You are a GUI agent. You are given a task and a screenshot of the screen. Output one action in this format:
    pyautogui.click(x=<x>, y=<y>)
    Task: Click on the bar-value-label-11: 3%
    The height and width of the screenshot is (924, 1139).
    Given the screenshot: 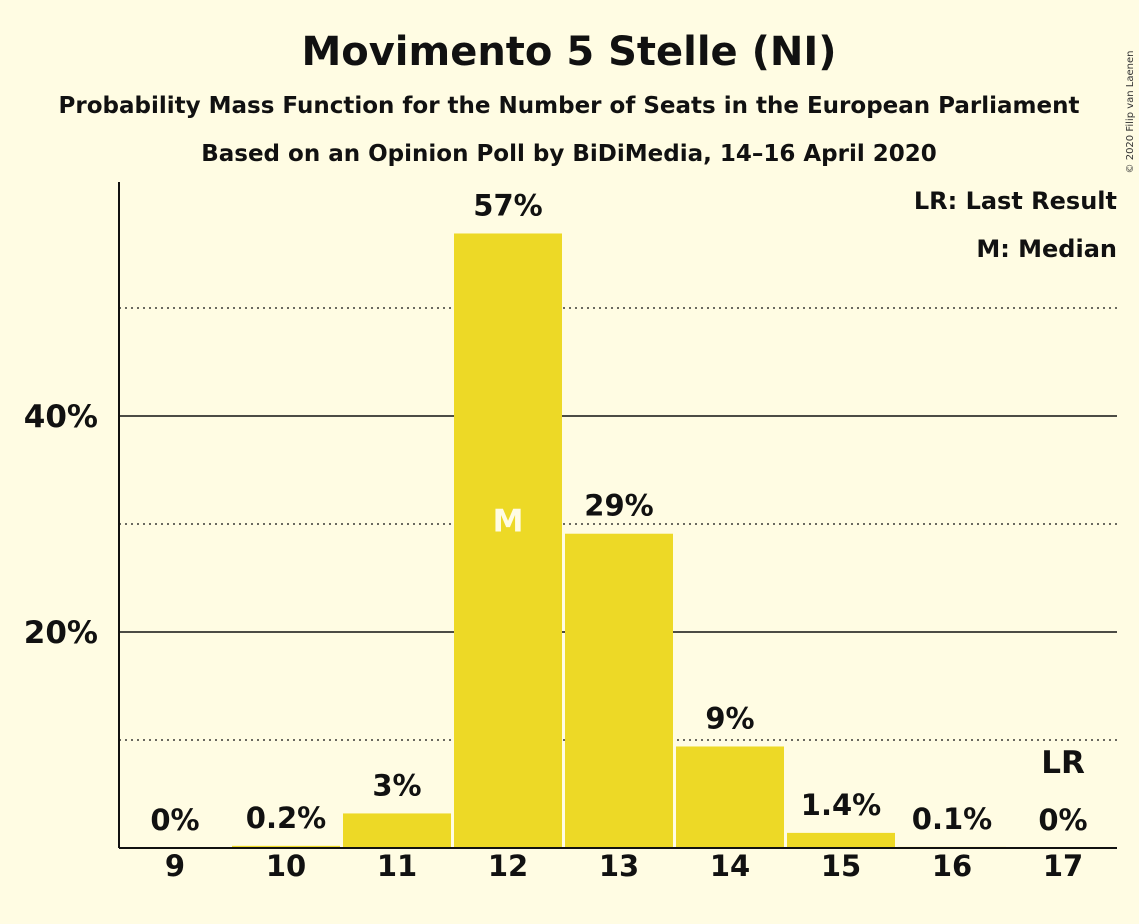 What is the action you would take?
    pyautogui.click(x=396, y=785)
    